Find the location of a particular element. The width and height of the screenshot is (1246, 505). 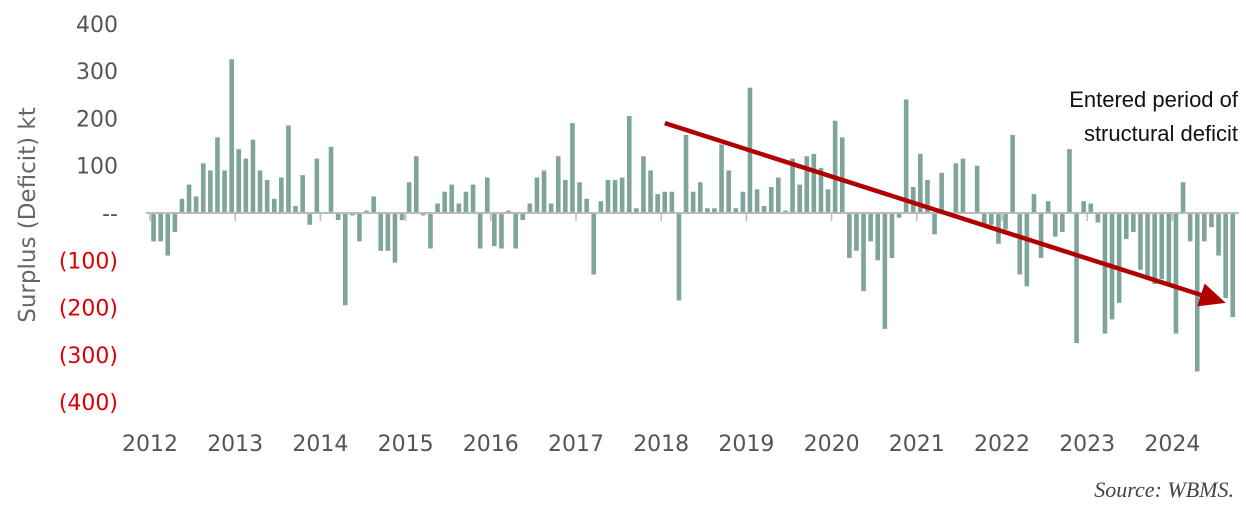

y-tick-label: (400) is located at coordinates (88, 403).